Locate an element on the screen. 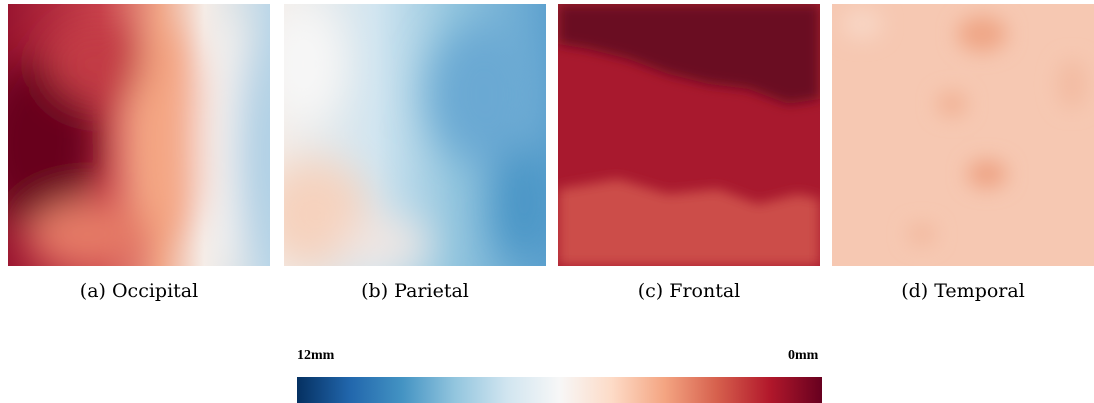 This screenshot has height=403, width=1094. colorbar-label-min: 0mm is located at coordinates (803, 355).